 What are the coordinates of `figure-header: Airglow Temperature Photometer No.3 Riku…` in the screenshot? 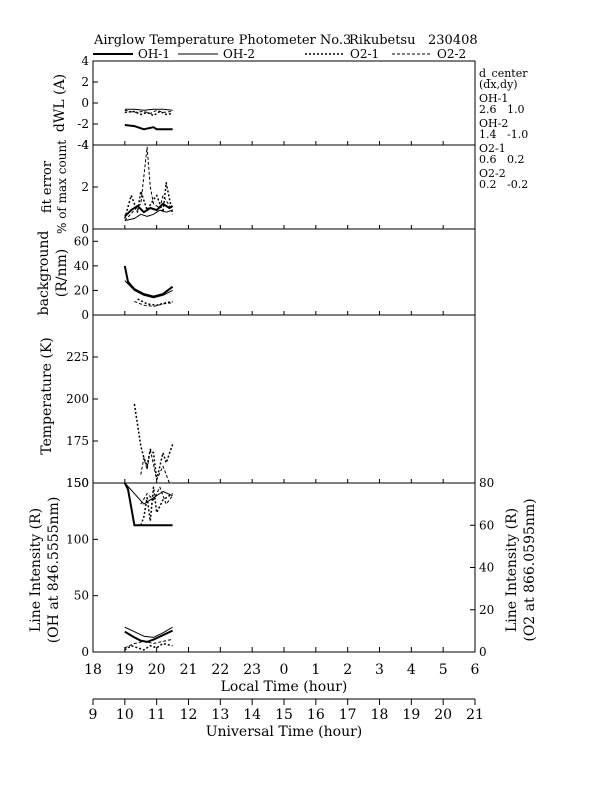 It's located at (285, 40).